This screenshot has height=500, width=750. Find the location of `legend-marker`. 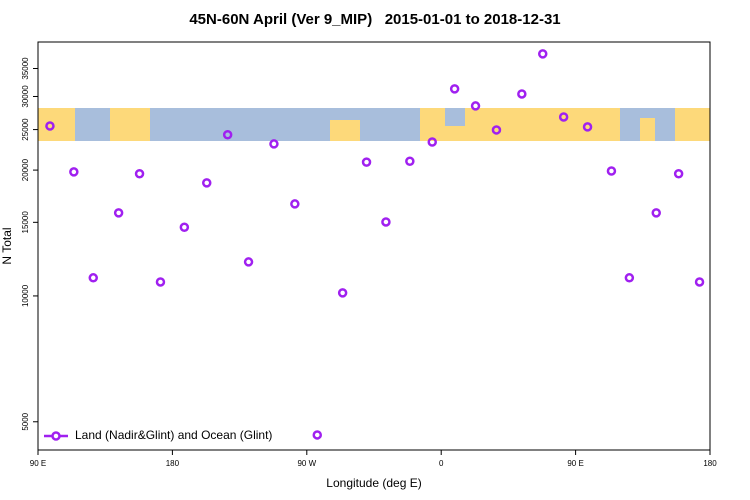

legend-marker is located at coordinates (56, 436).